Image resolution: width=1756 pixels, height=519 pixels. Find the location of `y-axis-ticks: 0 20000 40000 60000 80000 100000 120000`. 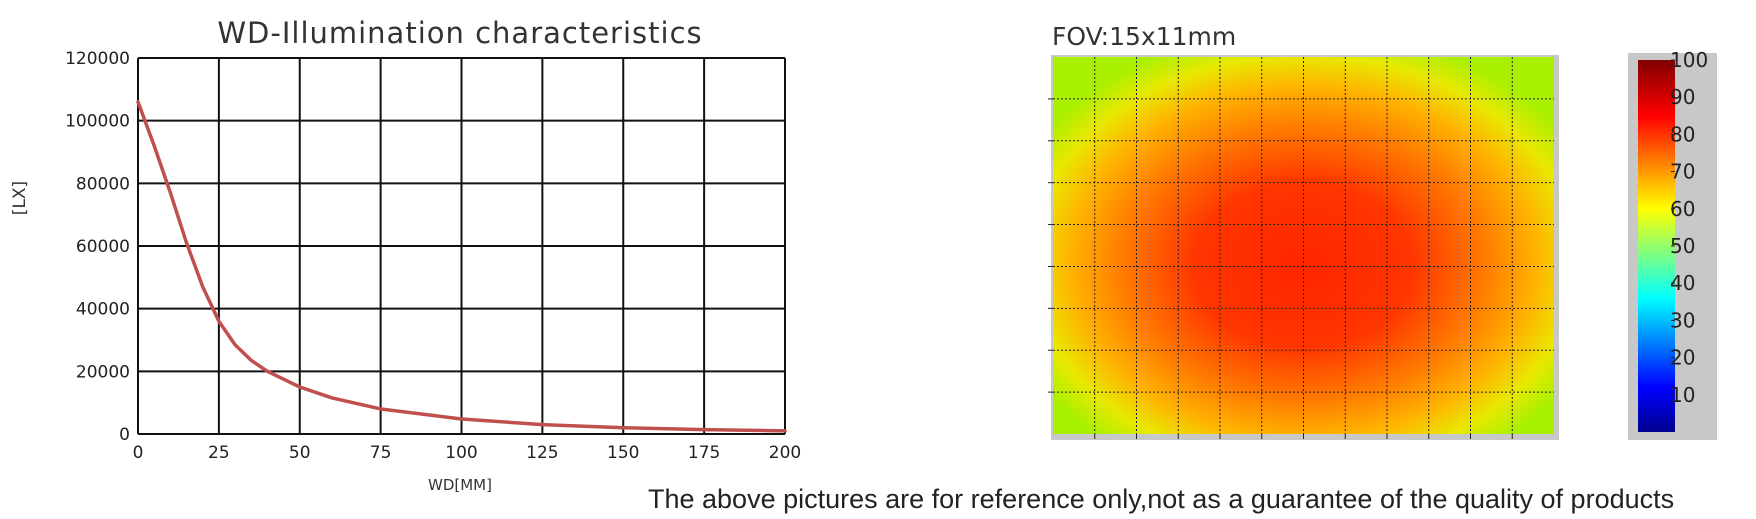

y-axis-ticks: 0 20000 40000 60000 80000 100000 120000 is located at coordinates (97, 247).